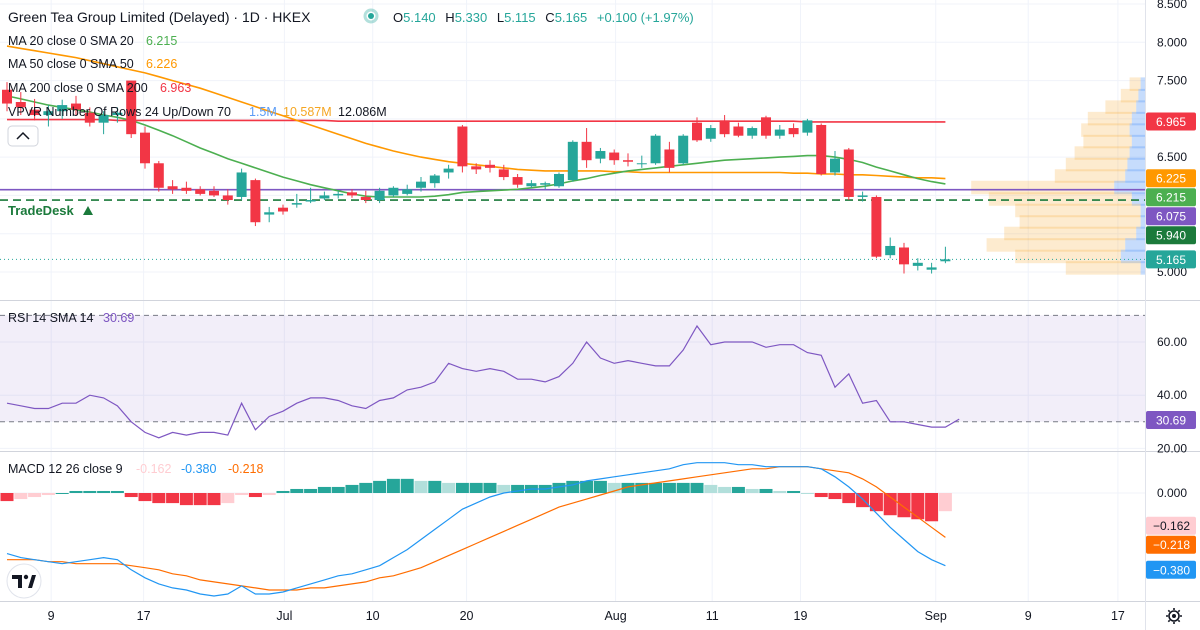 This screenshot has height=630, width=1200. Describe the element at coordinates (78, 88) in the screenshot. I see `legend-ma200-label: MA 200 close 0 SMA 200` at that location.